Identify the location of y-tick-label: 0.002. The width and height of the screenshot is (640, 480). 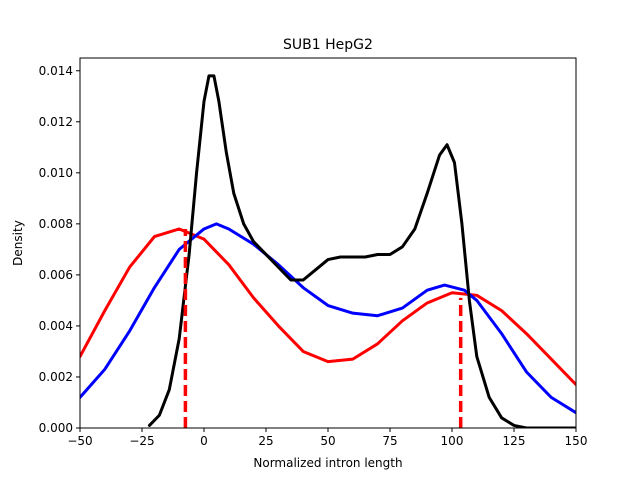
(56, 377).